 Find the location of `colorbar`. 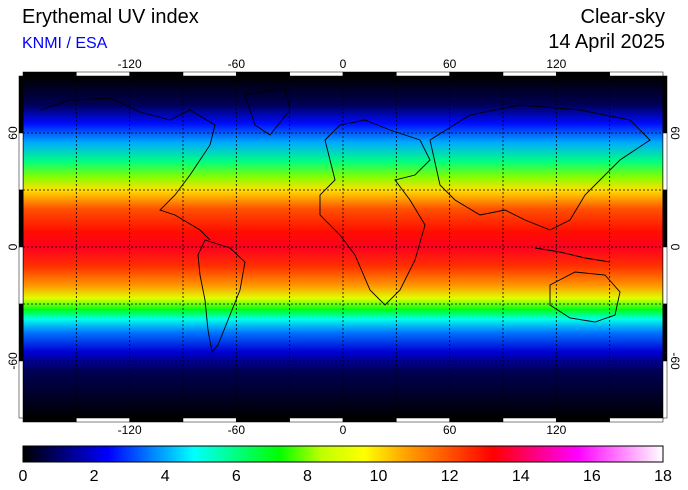

colorbar is located at coordinates (343, 454).